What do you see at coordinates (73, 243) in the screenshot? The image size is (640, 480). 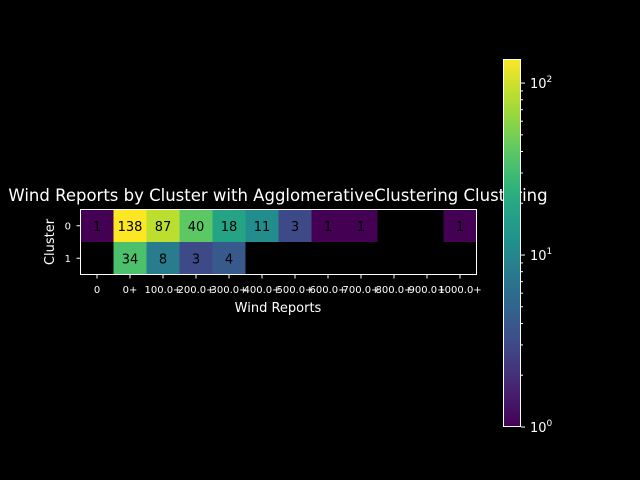 I see `y-axis-ticks: 01` at bounding box center [73, 243].